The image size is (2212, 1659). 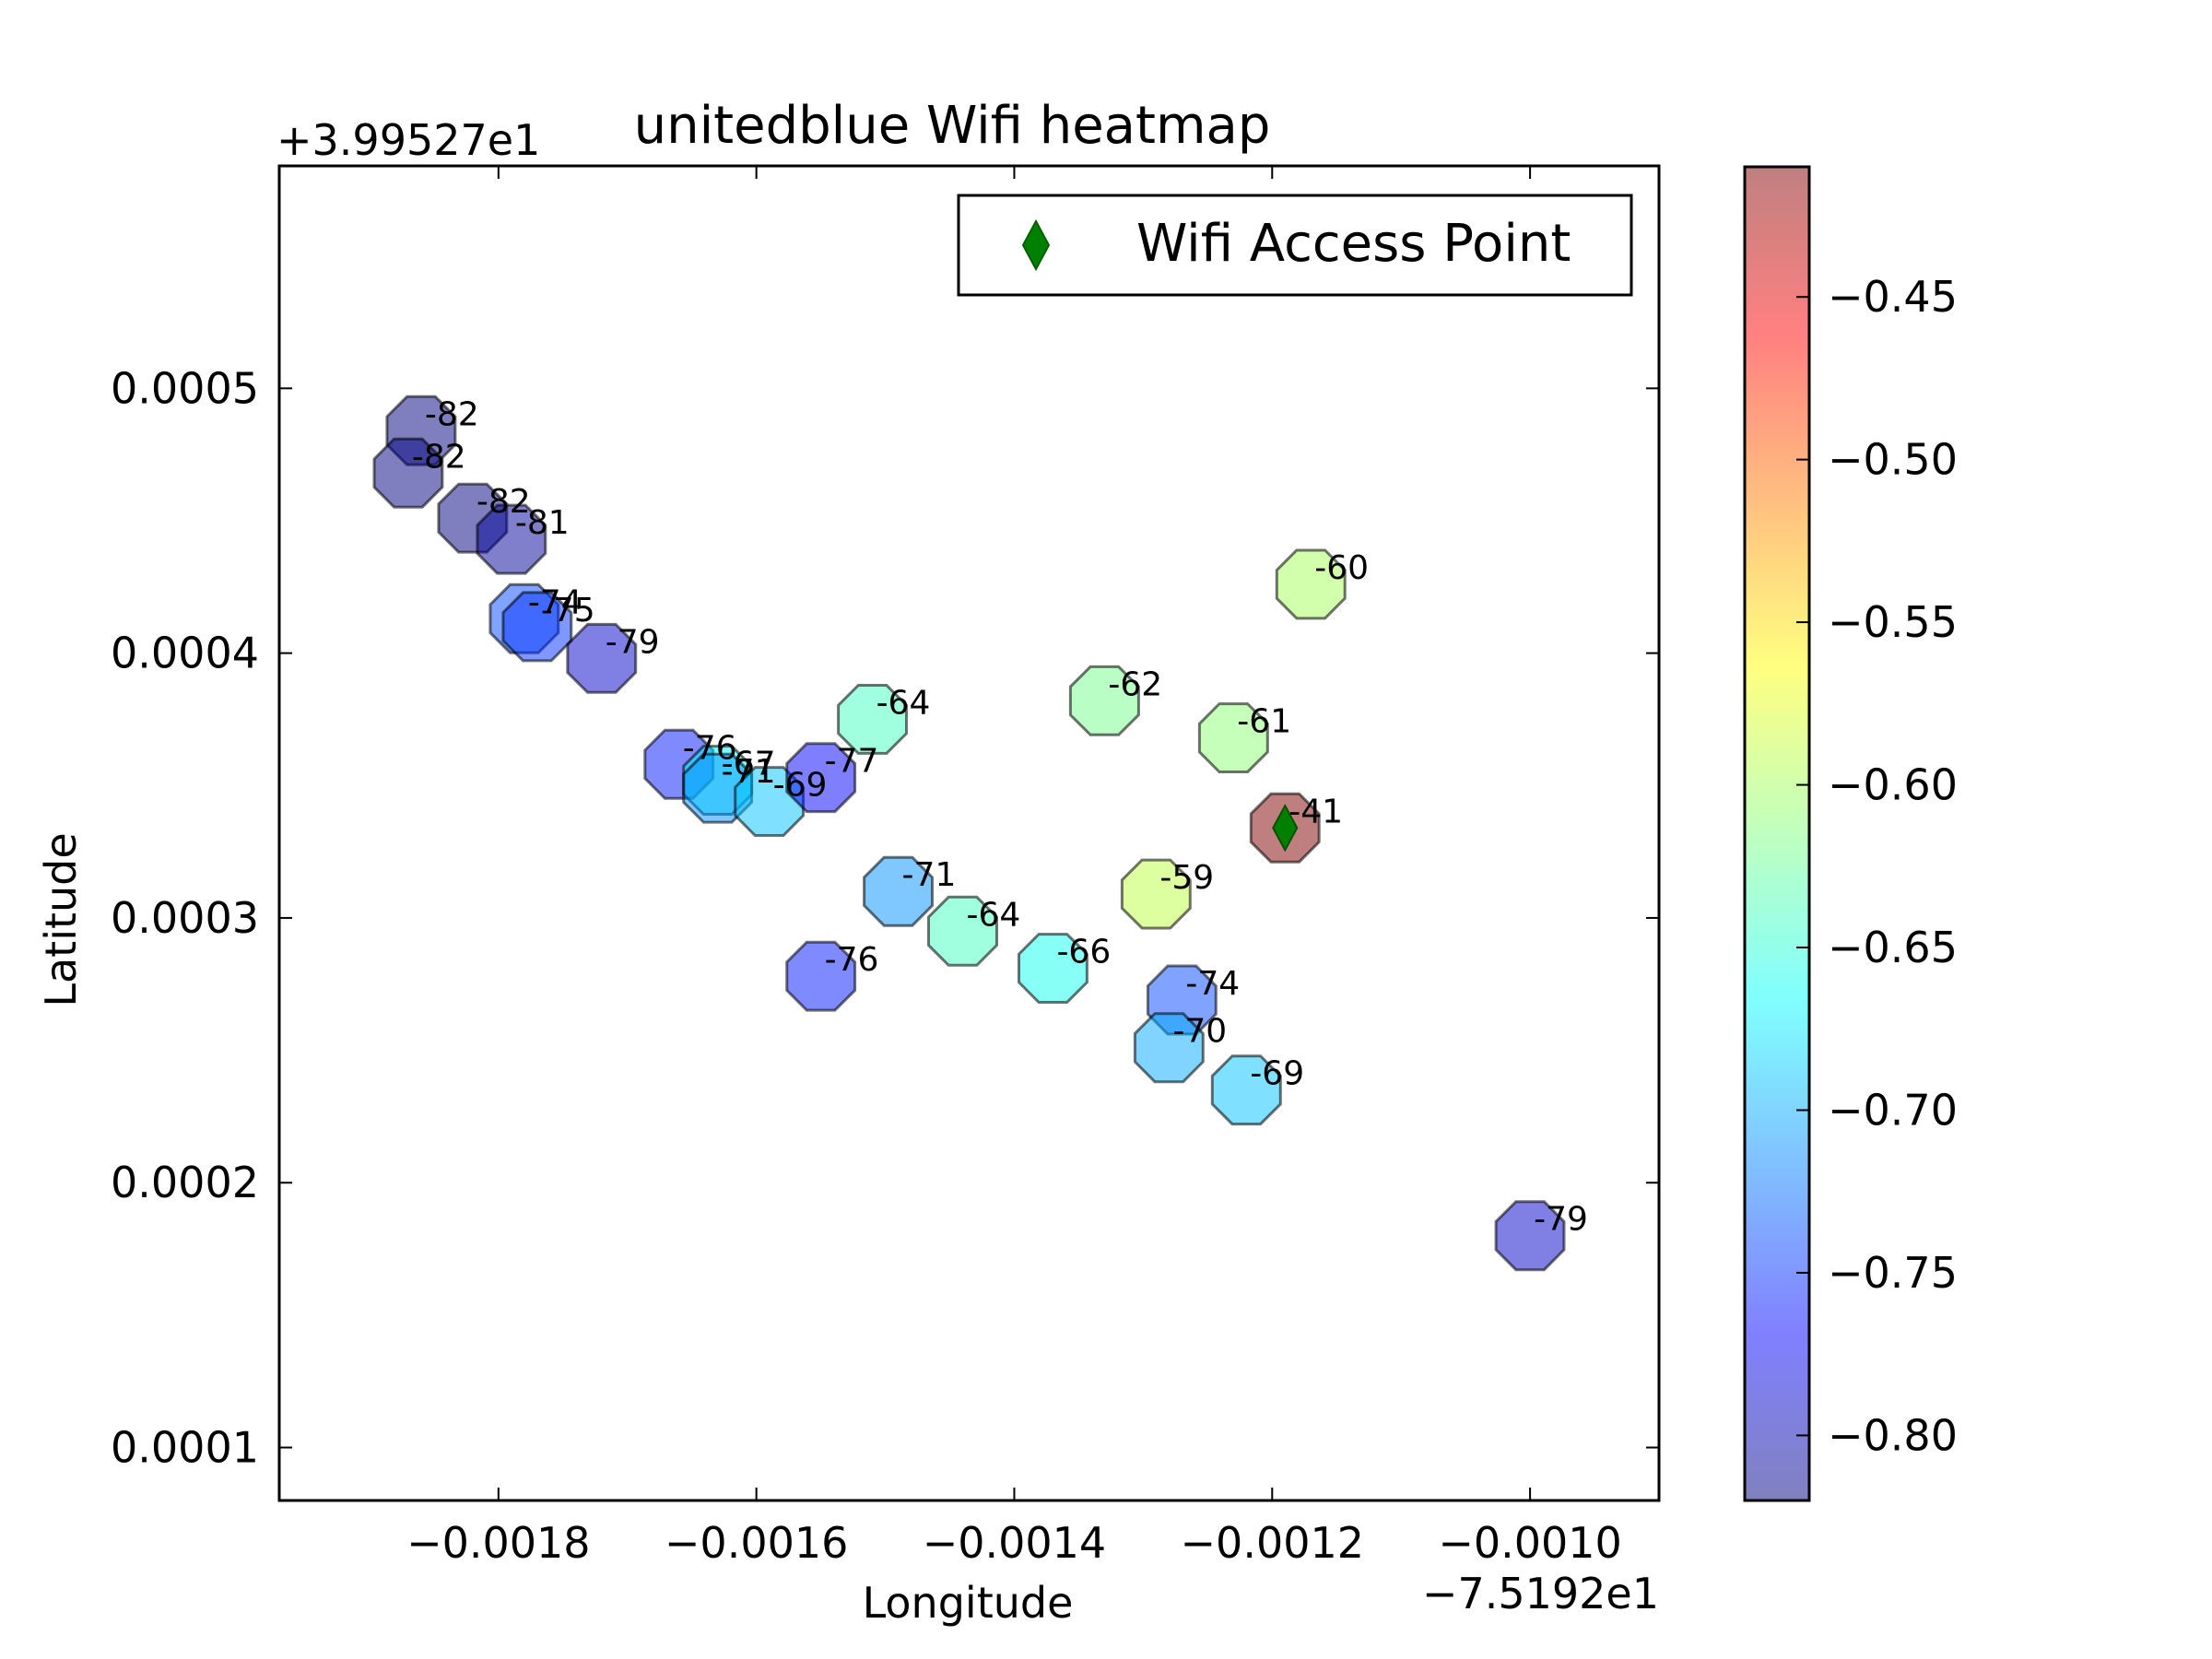 What do you see at coordinates (1877, 866) in the screenshot?
I see `colorbar-ticks: −0.45 −0.50 −0.55 −0.60 −0.65 −0.70 −0.75 −0.80` at bounding box center [1877, 866].